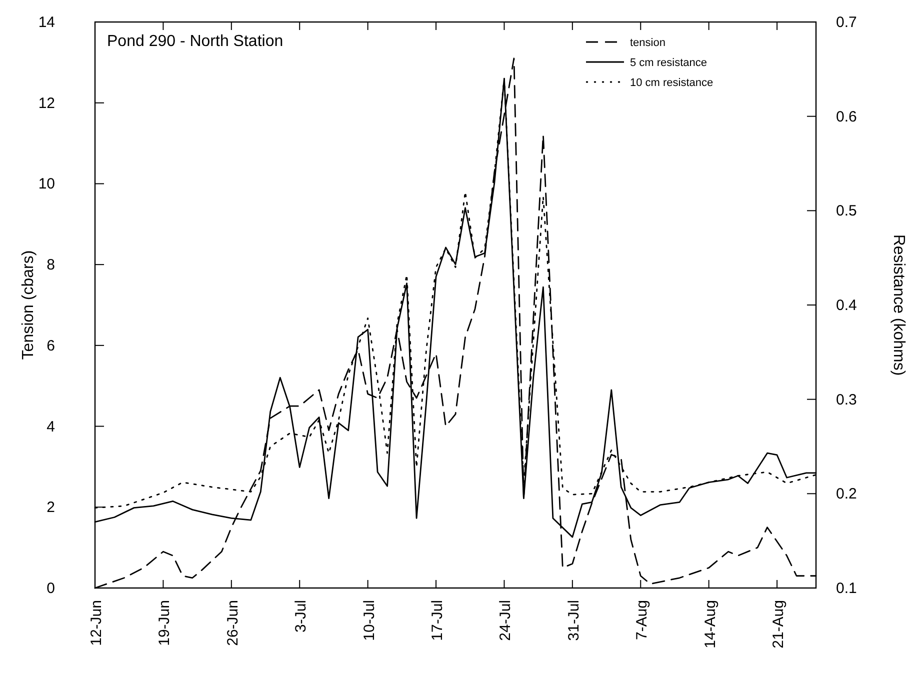 This screenshot has height=694, width=920. I want to click on y-tick-label: 10, so click(46, 184).